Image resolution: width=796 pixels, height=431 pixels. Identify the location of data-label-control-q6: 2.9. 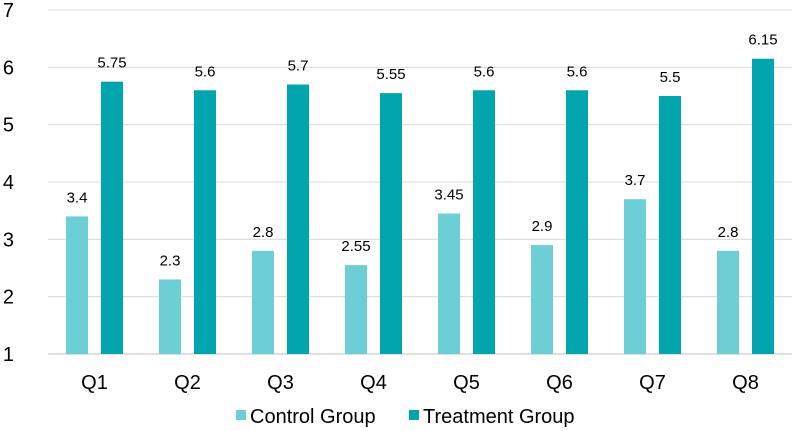
(542, 226).